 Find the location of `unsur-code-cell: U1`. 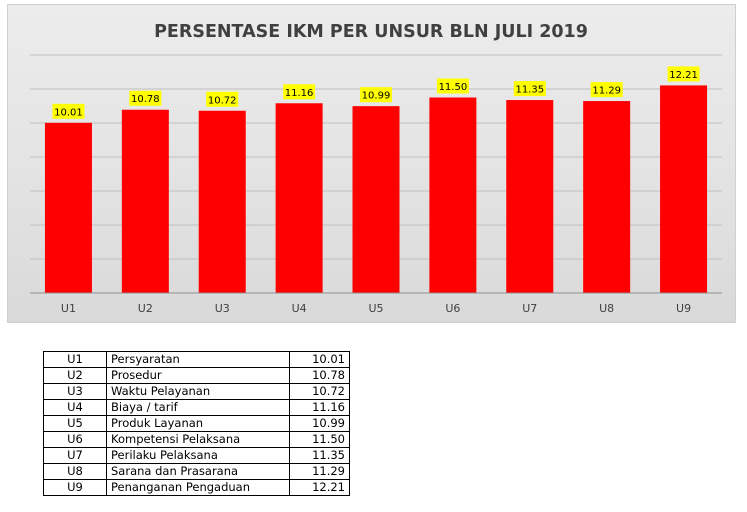

unsur-code-cell: U1 is located at coordinates (75, 359).